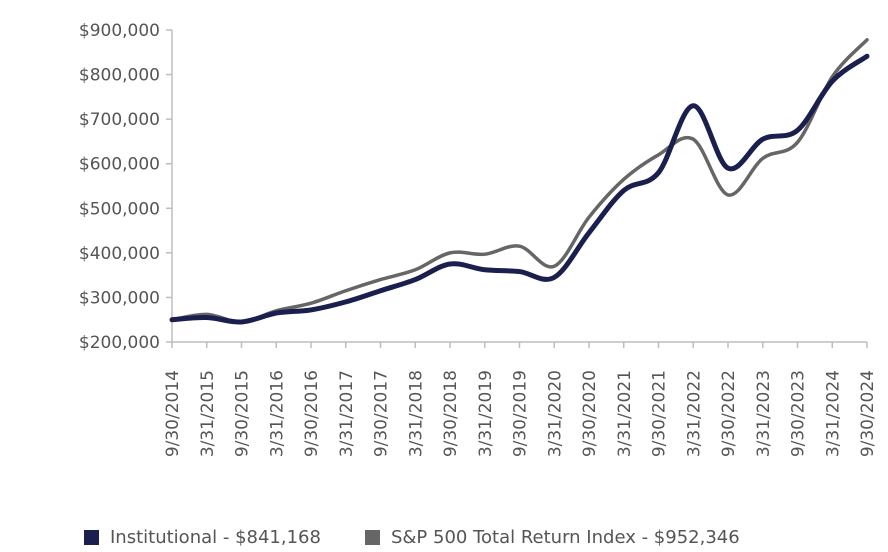 The height and width of the screenshot is (552, 888). Describe the element at coordinates (119, 120) in the screenshot. I see `y-tick-label: $700,000` at that location.